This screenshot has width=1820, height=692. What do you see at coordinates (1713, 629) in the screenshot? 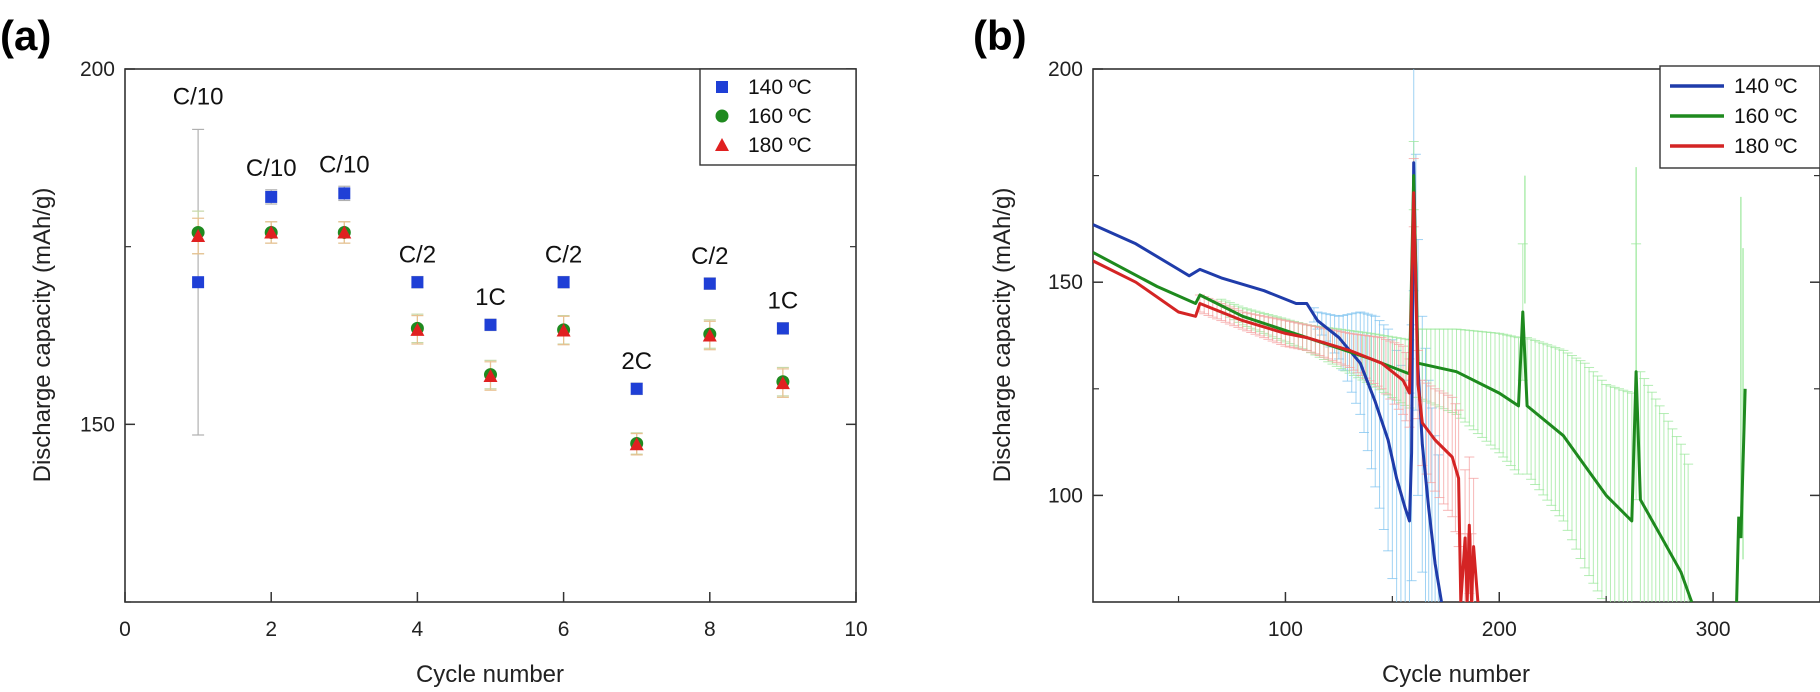
I see `x-tick-label-b: 300` at bounding box center [1713, 629].